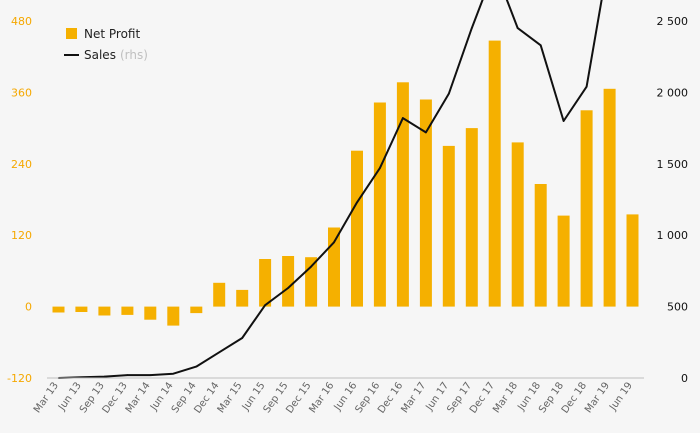 This screenshot has height=433, width=700. Describe the element at coordinates (112, 34) in the screenshot. I see `legend-label-net-profit: Net Profit` at that location.